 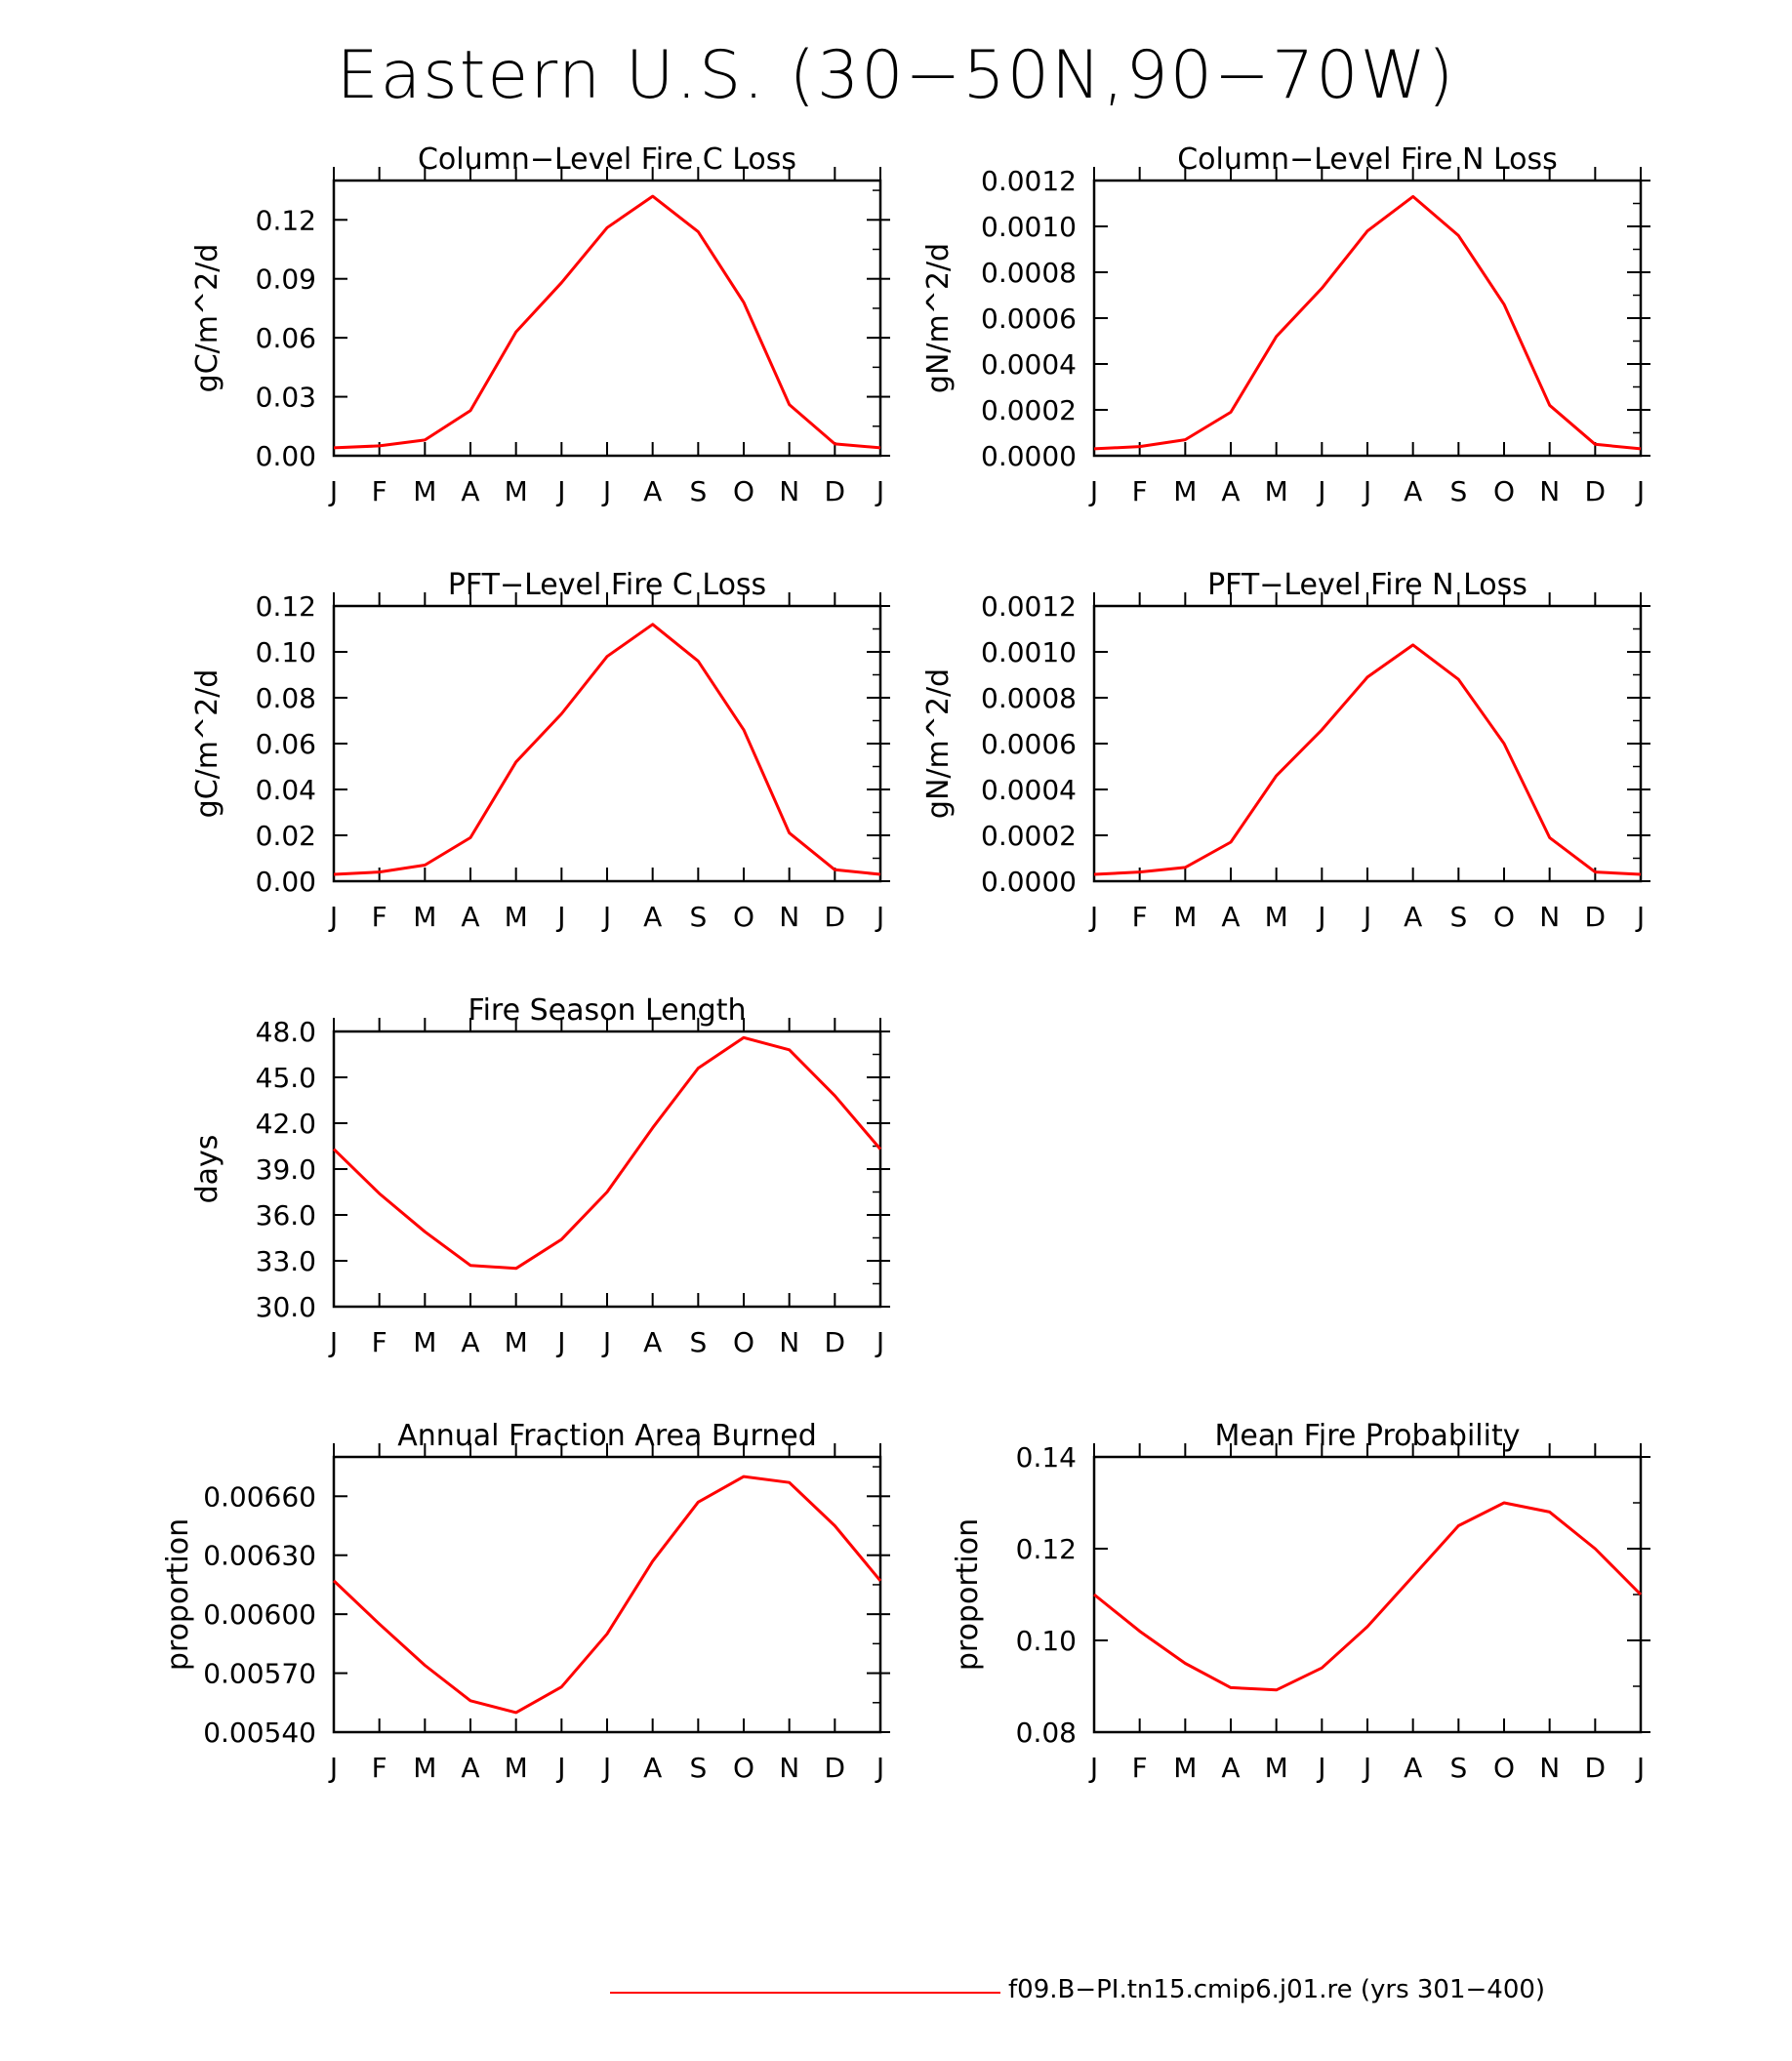 I want to click on panel-2-xtick-label: D, so click(x=1596, y=491).